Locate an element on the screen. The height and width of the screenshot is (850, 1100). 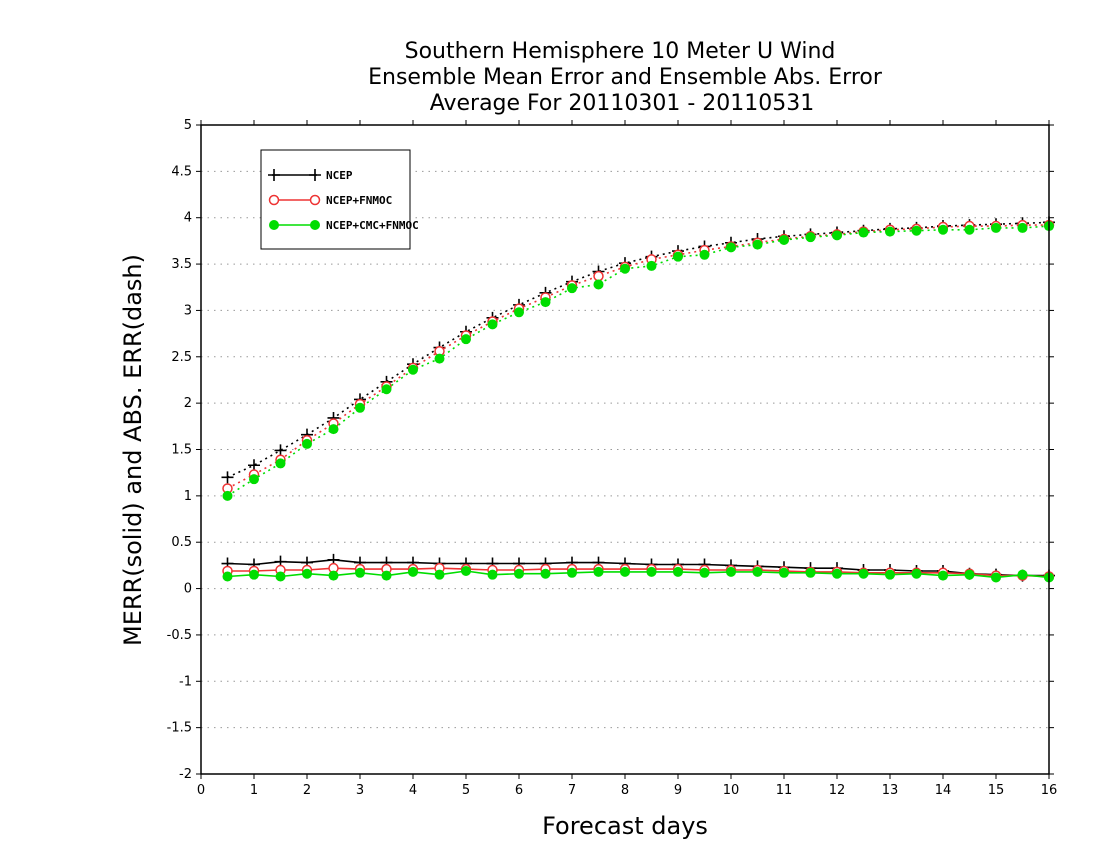
x-tick-label: 14 is located at coordinates (943, 790).